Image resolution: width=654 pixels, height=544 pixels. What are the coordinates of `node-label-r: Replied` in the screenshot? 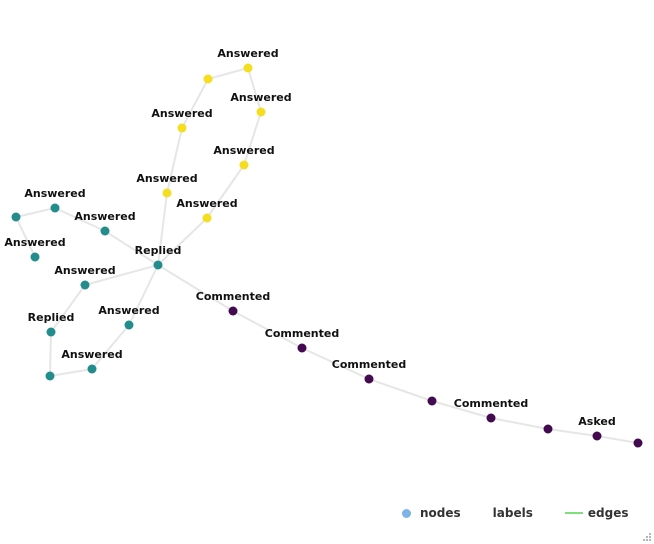 It's located at (158, 250).